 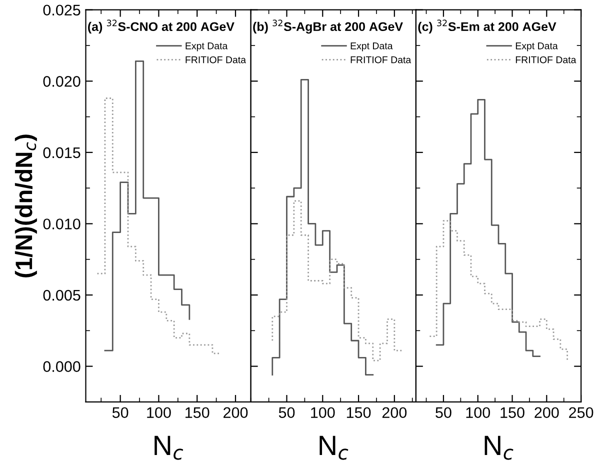 I want to click on y-axis-title: (1/N)(dn/dN$_{c}$), so click(x=25, y=206).